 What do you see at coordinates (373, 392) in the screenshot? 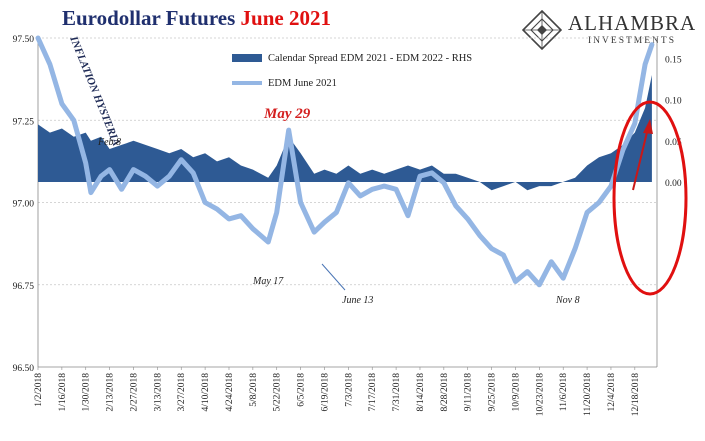
I see `x-tick-label: 7/17/2018` at bounding box center [373, 392].